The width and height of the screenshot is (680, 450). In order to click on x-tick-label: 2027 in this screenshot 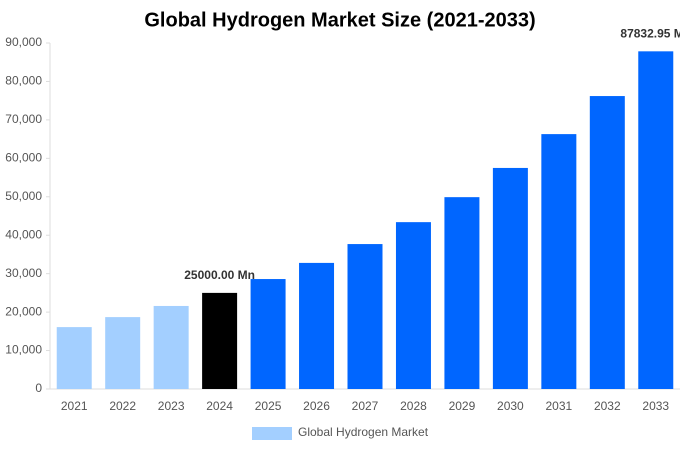, I will do `click(365, 406)`.